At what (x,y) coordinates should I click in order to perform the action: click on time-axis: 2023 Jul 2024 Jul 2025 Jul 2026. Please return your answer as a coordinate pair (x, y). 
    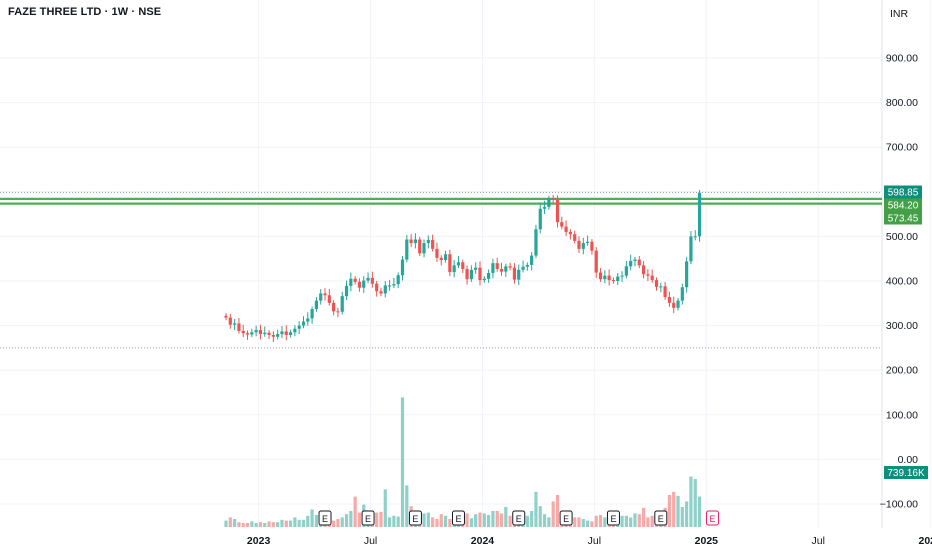
    Looking at the image, I should click on (589, 541).